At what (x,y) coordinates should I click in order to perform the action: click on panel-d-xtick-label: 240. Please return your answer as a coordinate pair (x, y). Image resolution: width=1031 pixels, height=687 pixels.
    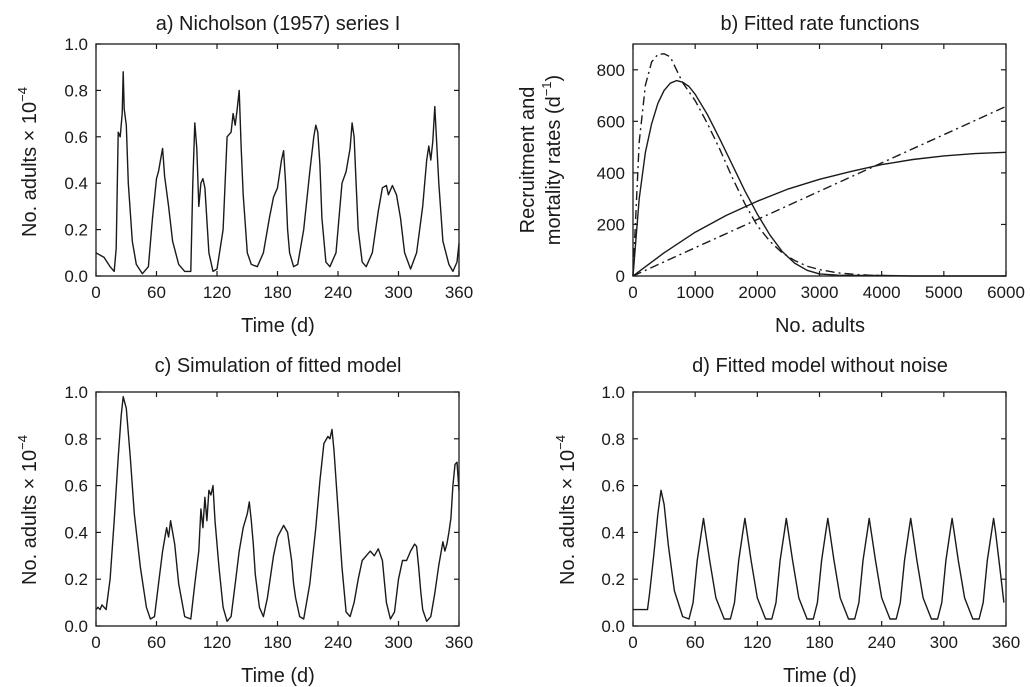
    Looking at the image, I should click on (881, 642).